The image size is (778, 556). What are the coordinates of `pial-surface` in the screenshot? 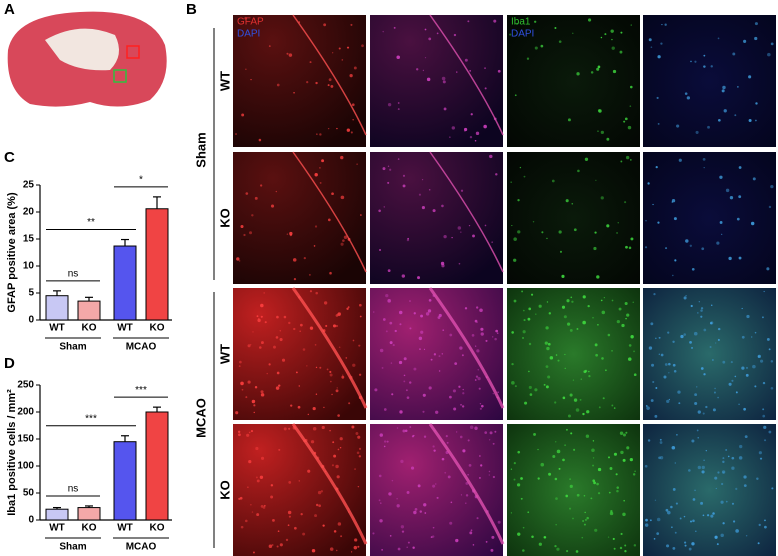 It's located at (466, 212).